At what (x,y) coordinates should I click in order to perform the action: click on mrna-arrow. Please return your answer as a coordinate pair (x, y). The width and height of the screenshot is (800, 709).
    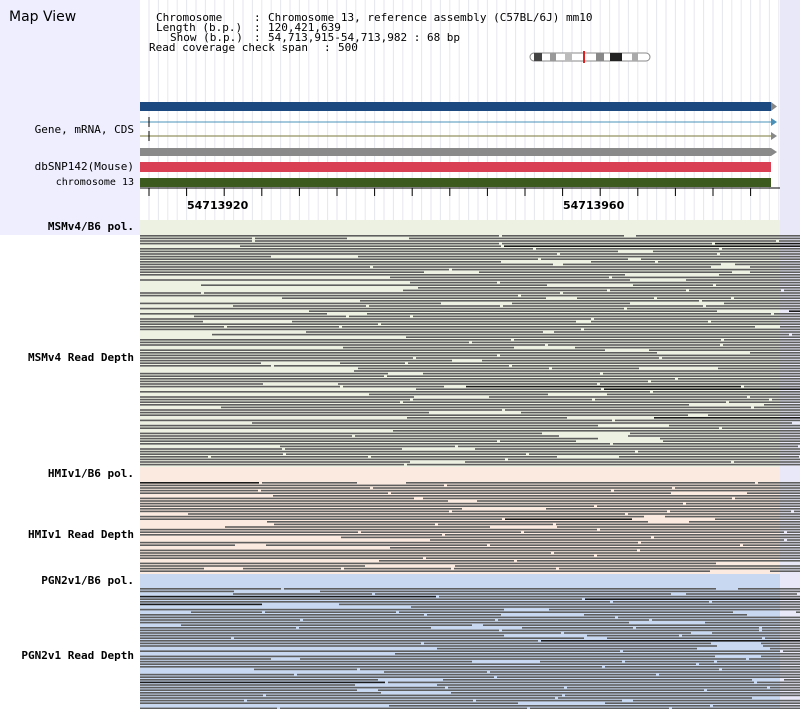
    Looking at the image, I should click on (774, 122).